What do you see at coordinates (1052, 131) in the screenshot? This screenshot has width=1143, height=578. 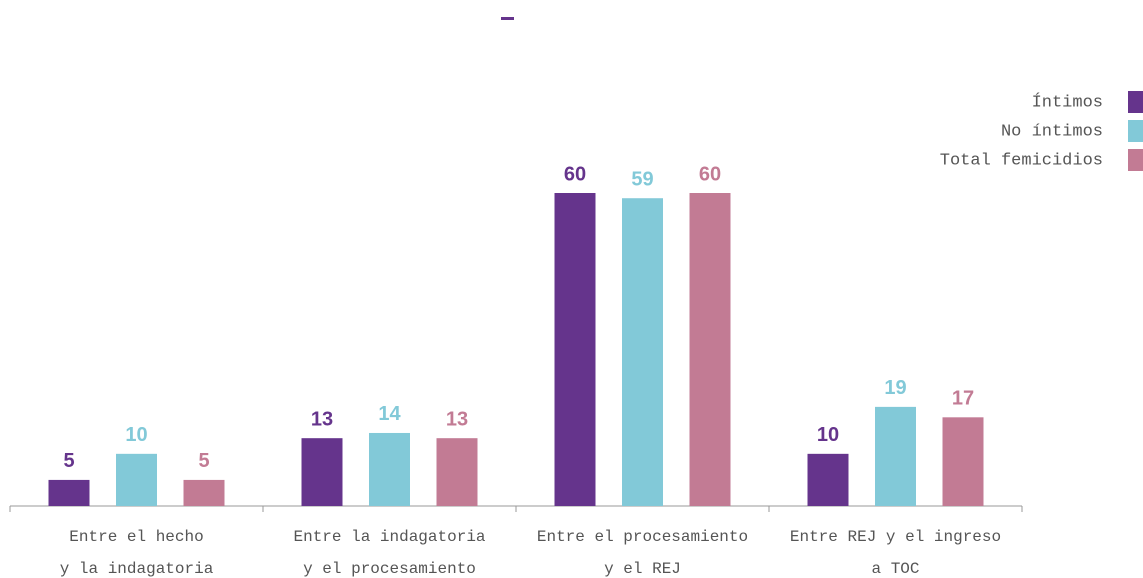 I see `legend-label: No íntimos` at bounding box center [1052, 131].